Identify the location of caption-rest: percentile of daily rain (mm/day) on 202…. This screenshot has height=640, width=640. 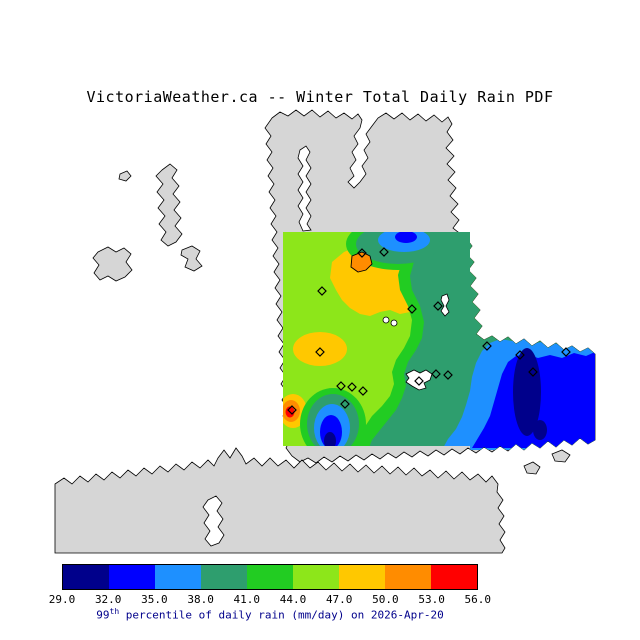
(281, 615).